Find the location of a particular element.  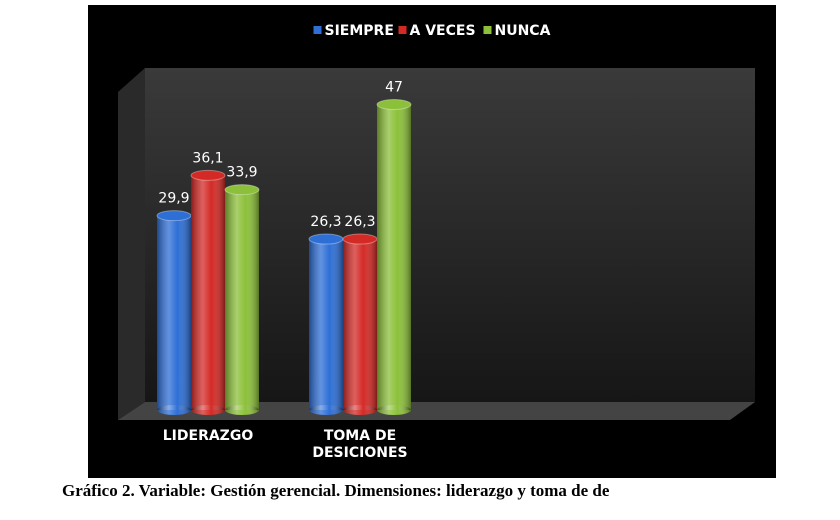

x-tick-label-box: LIDERAZGO is located at coordinates (208, 436).